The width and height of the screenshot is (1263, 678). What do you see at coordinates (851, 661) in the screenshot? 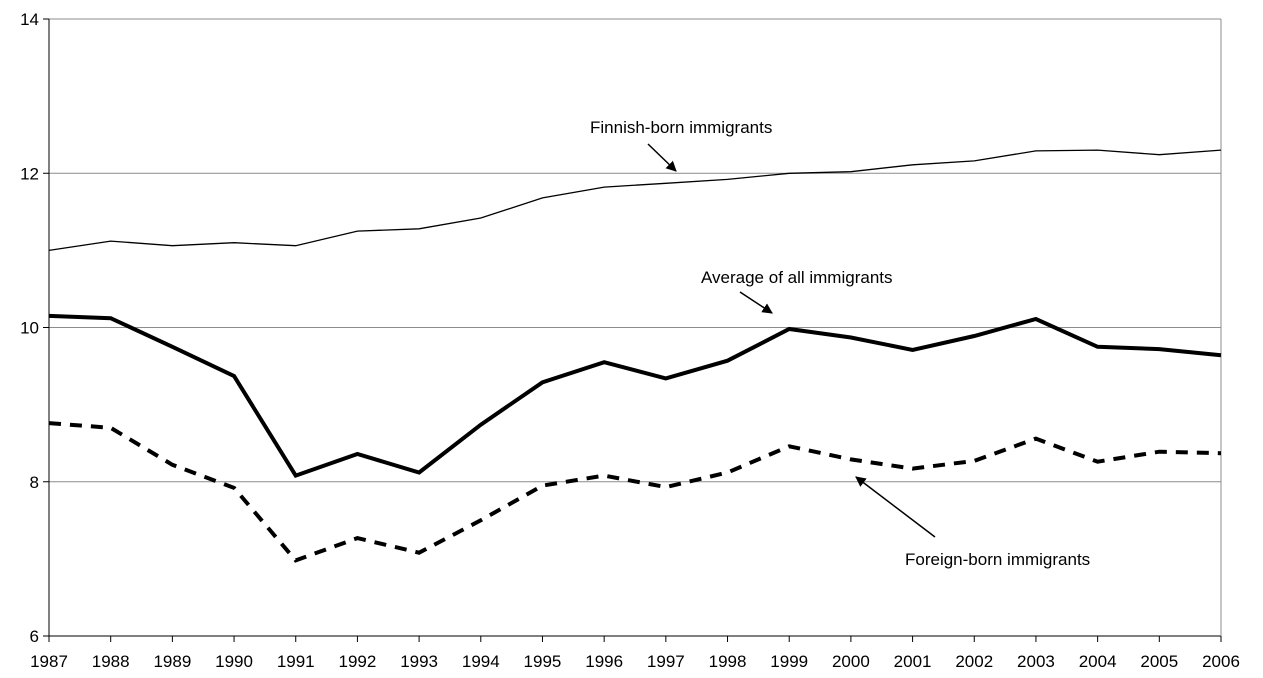
I see `x-tick-label: 2000` at bounding box center [851, 661].